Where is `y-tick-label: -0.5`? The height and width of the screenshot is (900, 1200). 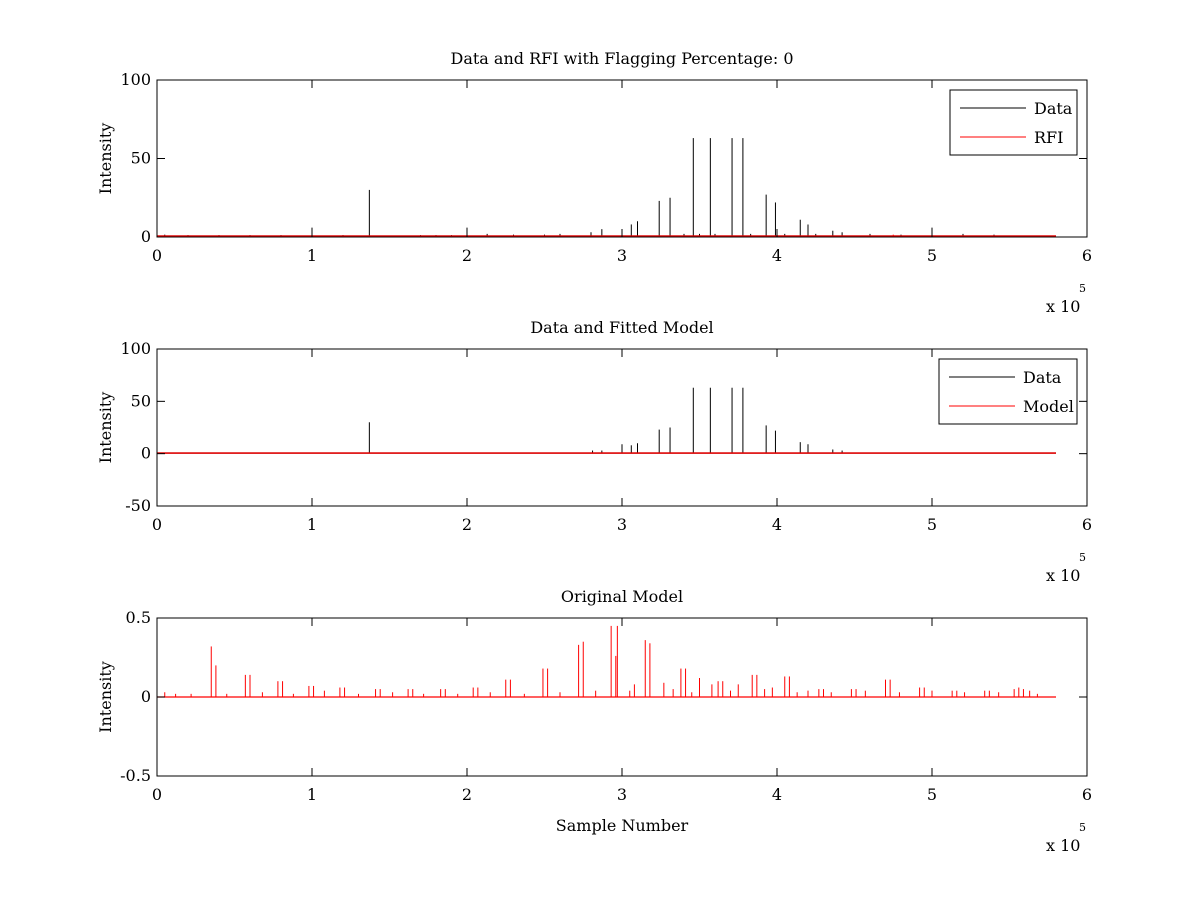 y-tick-label: -0.5 is located at coordinates (135, 775).